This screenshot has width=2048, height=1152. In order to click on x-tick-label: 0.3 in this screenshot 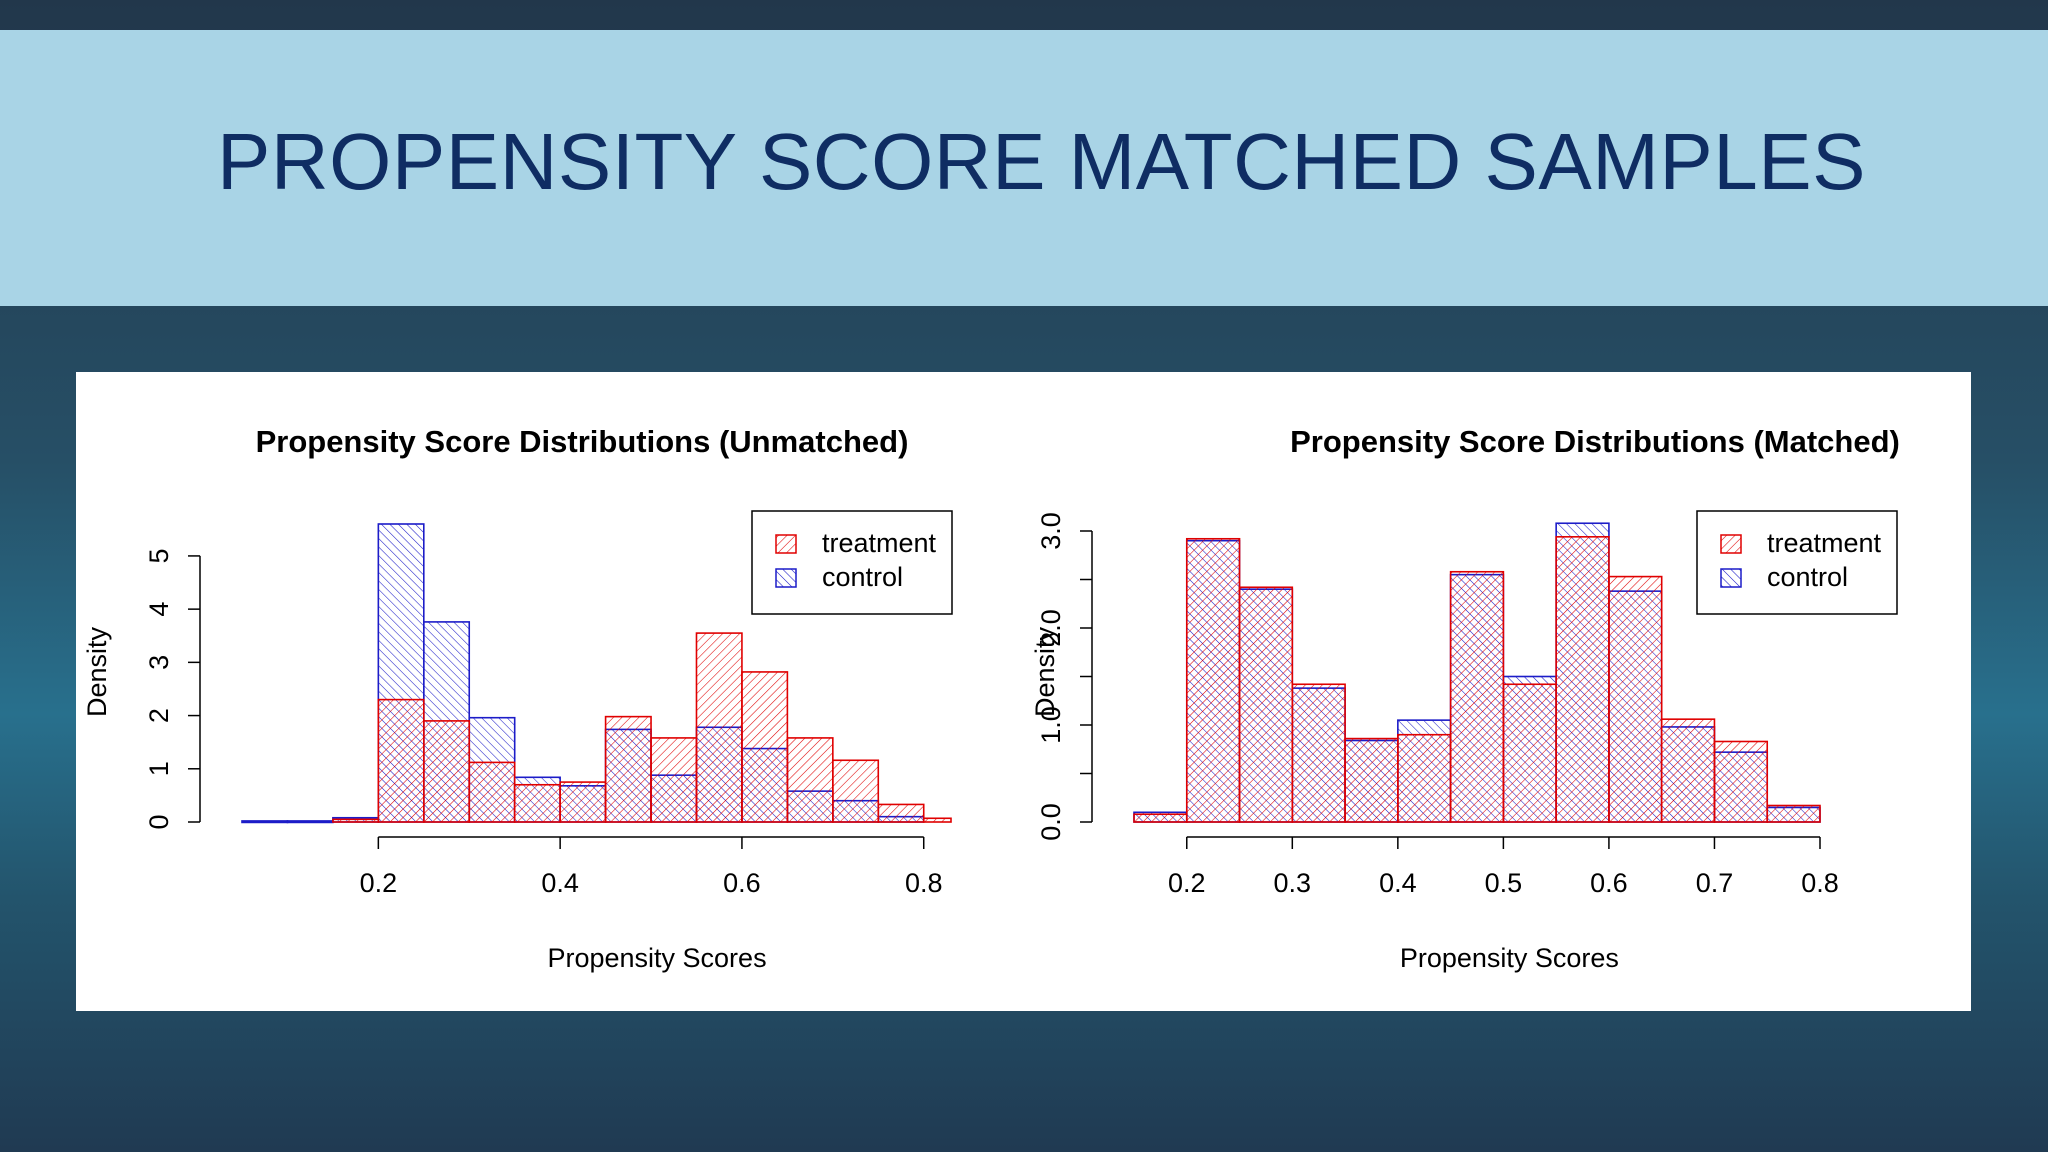, I will do `click(1293, 883)`.